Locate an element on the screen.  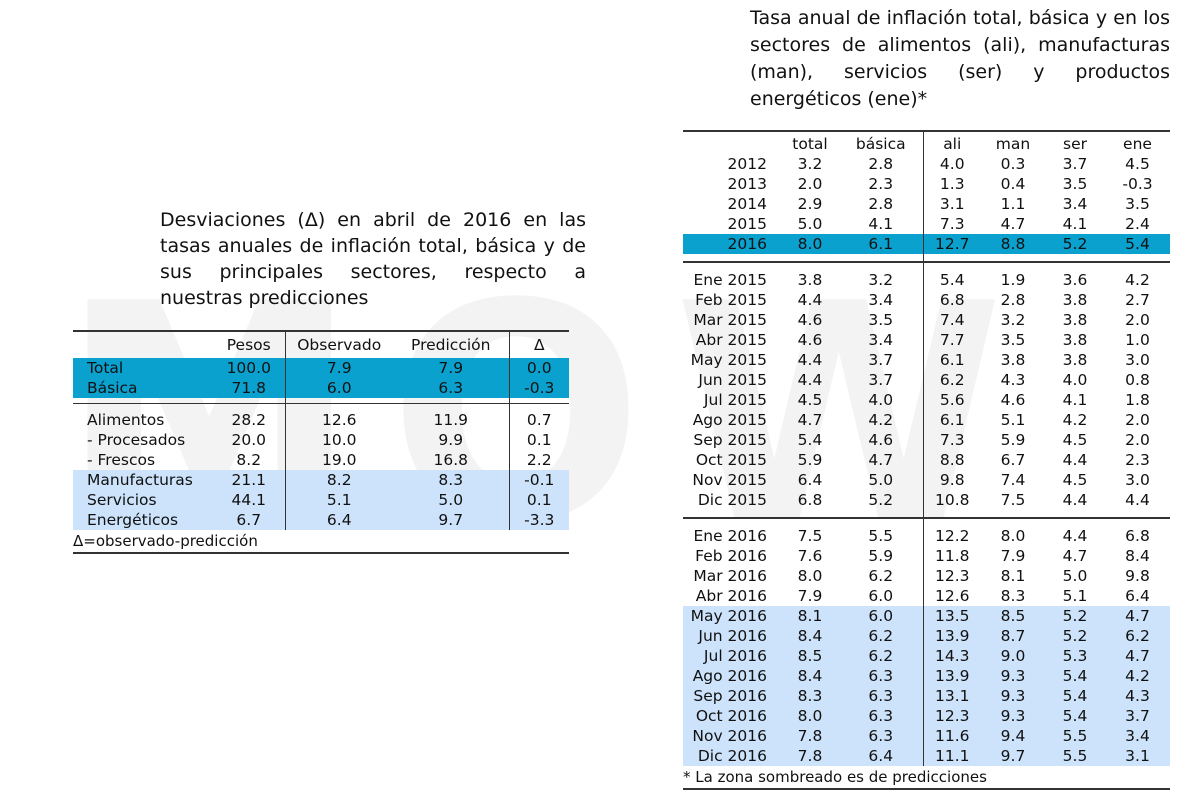
cell-prediccion: 7.9 is located at coordinates (451, 368).